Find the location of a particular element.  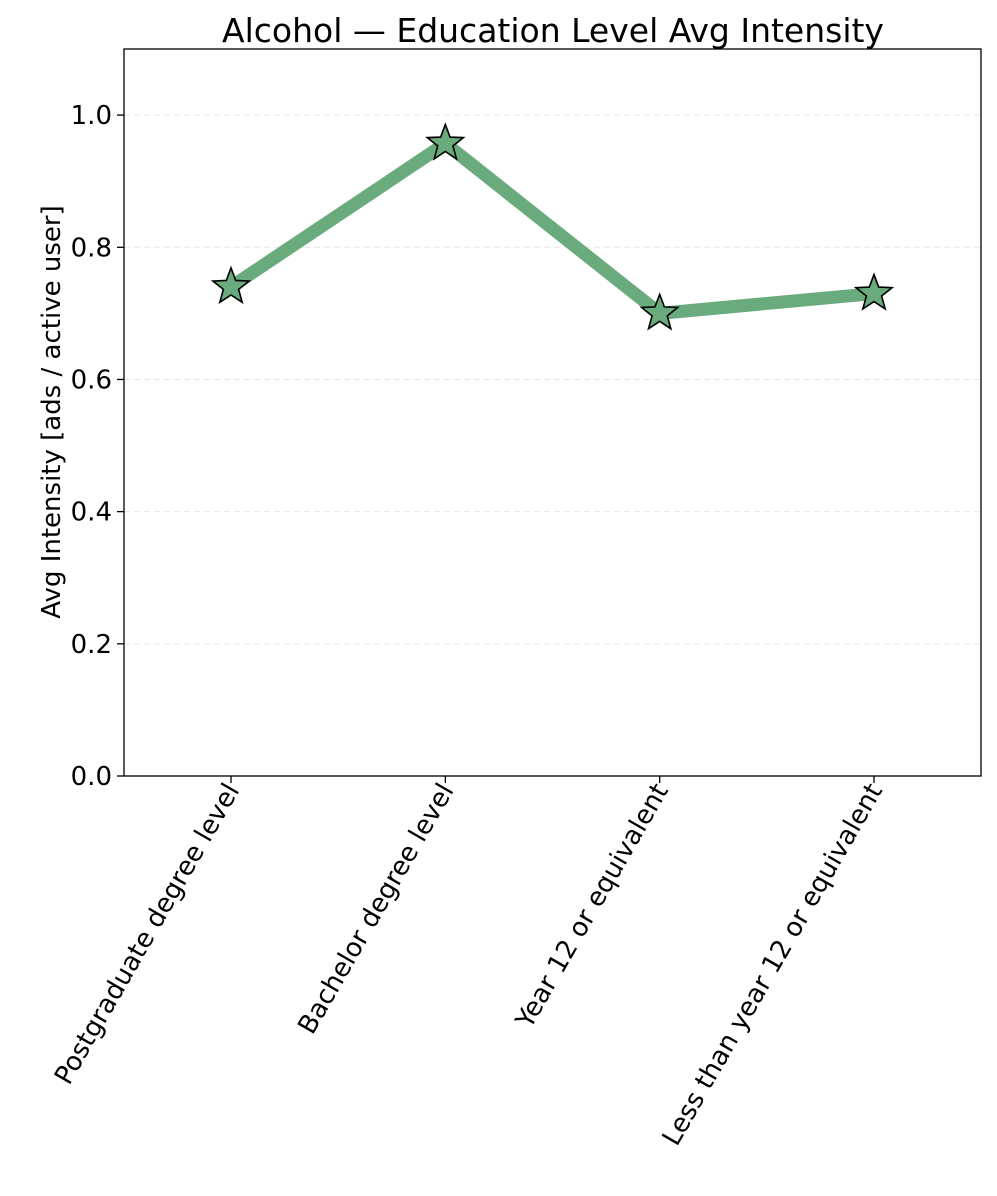

y-tick-label: 0.8 is located at coordinates (91, 248).